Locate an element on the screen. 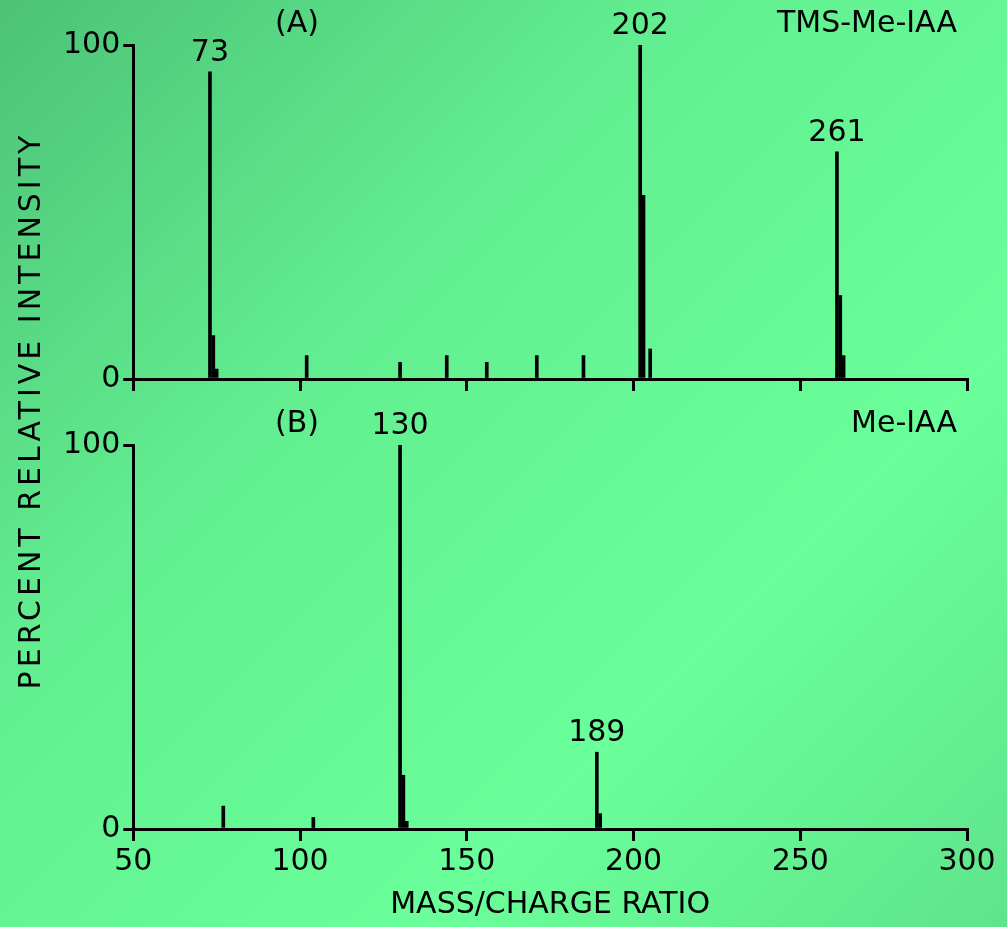  text: (A) is located at coordinates (297, 21).